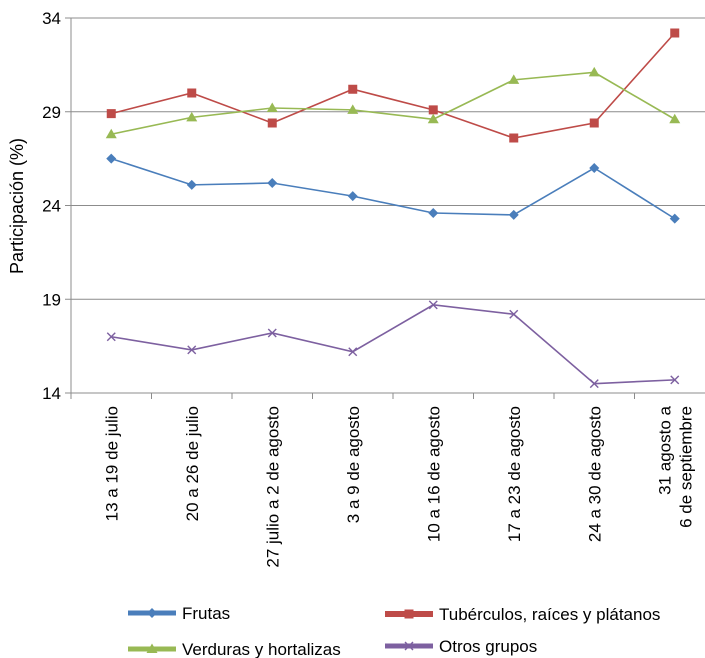 This screenshot has width=705, height=658. I want to click on x-tick-label: 3 a 9 de agosto, so click(353, 464).